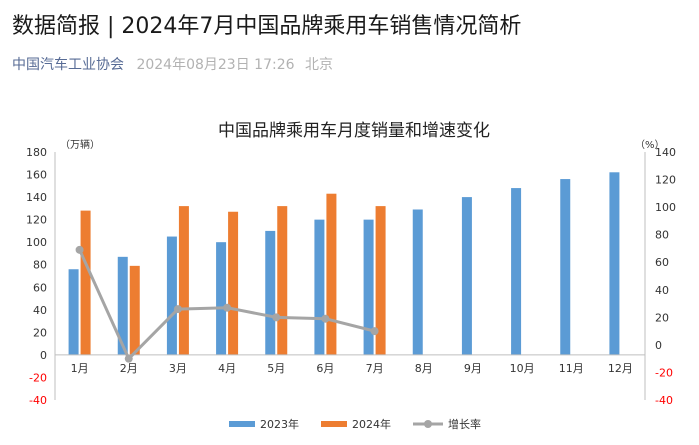 The width and height of the screenshot is (699, 445). Describe the element at coordinates (522, 368) in the screenshot. I see `category-label: 10月` at that location.